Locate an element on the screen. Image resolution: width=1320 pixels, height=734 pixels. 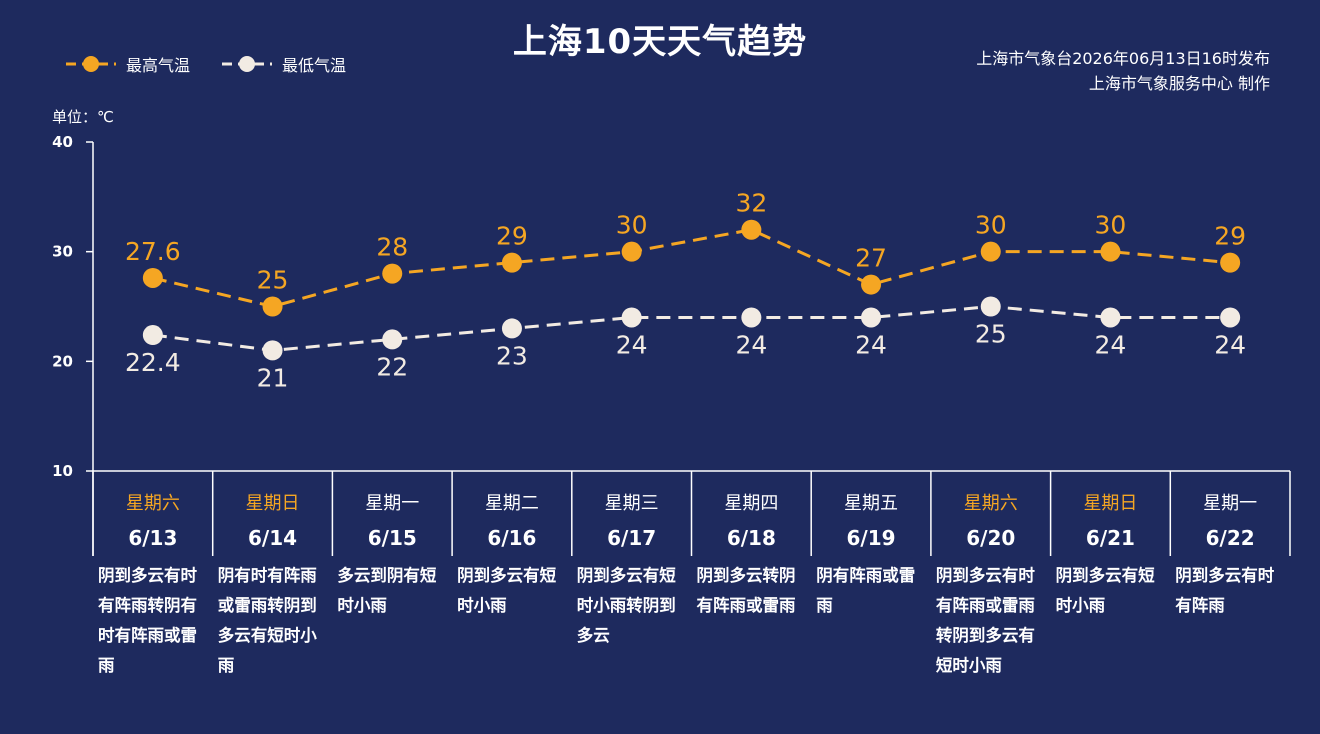
date-label: 6/20 is located at coordinates (990, 538).